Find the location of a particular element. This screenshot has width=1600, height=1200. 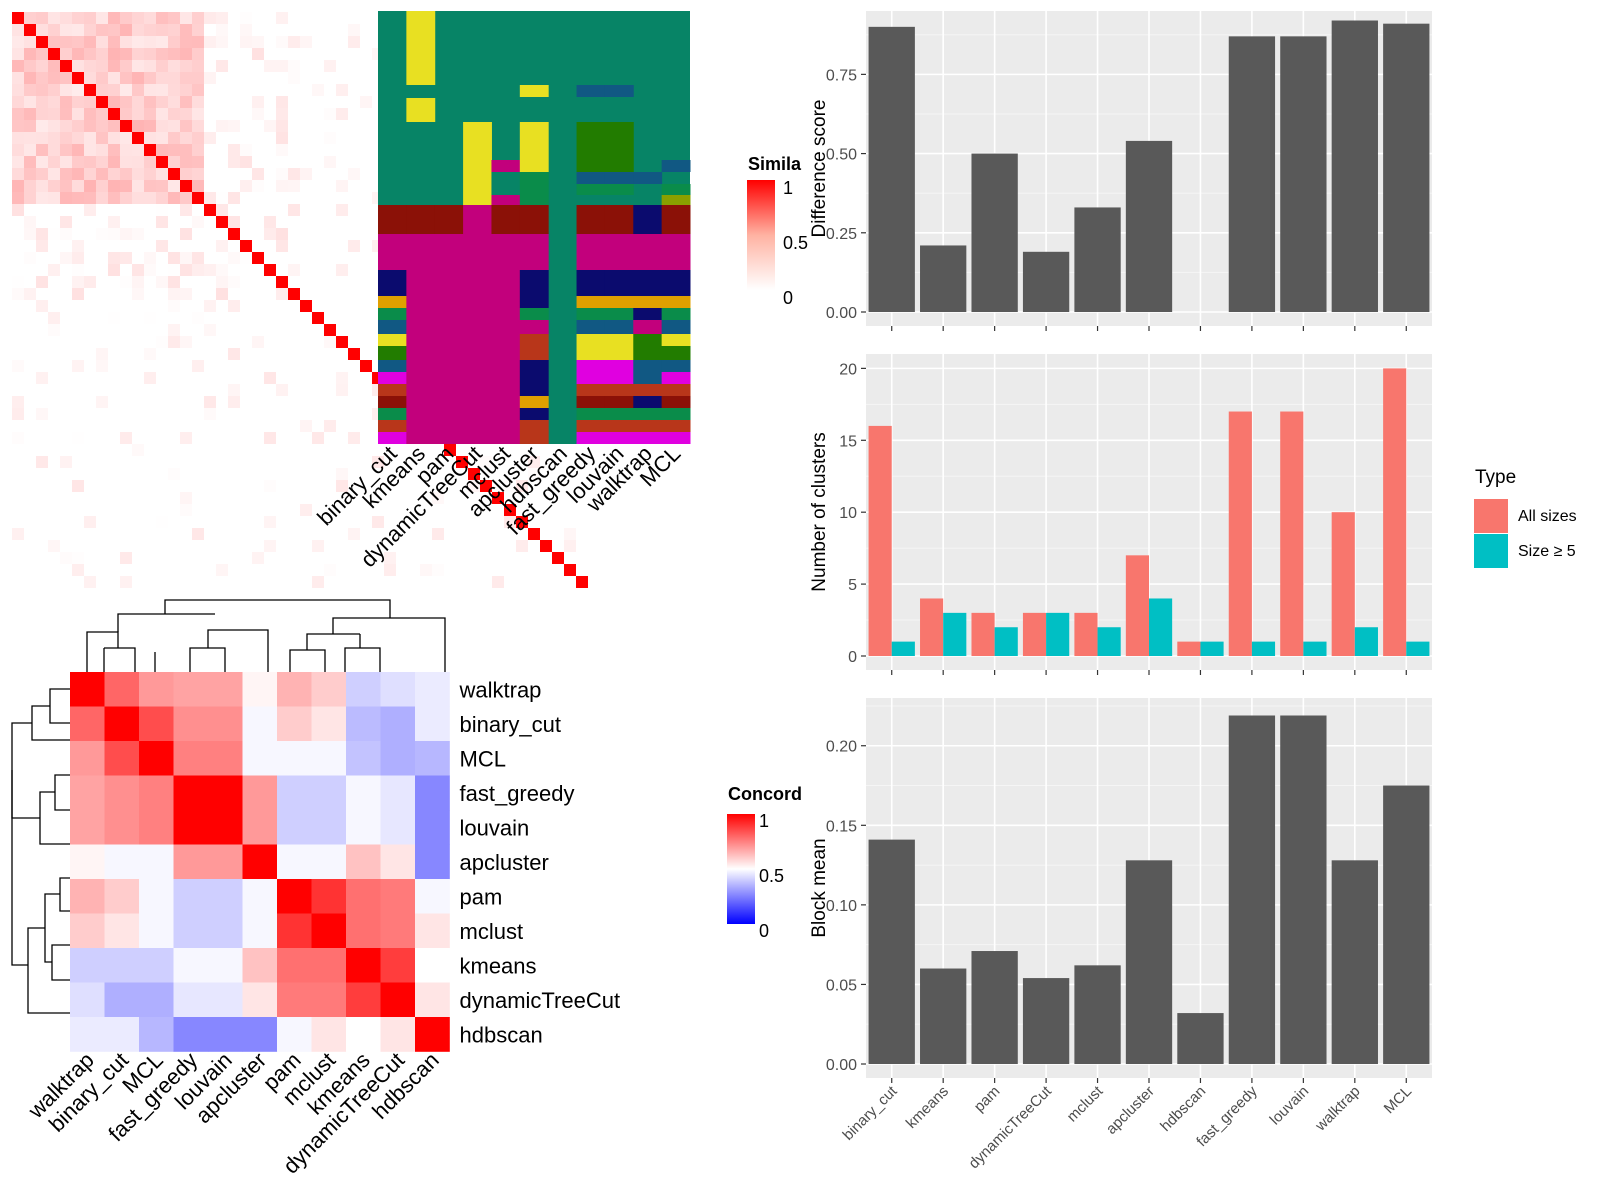

concordance-row-label: kmeans is located at coordinates (498, 965).